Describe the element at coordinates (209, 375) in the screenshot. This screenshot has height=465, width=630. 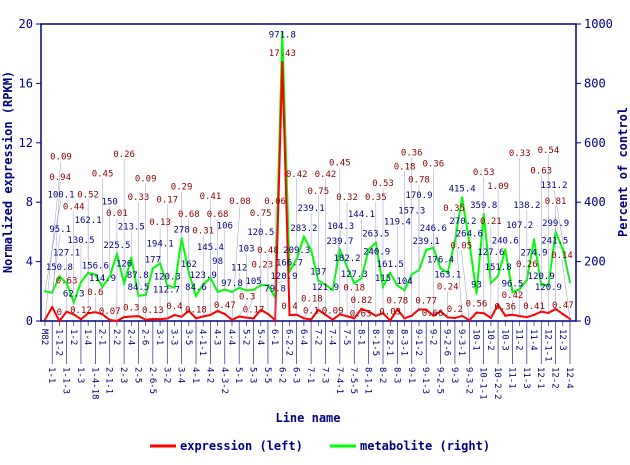
I see `x-tick-label: 4-2` at that location.